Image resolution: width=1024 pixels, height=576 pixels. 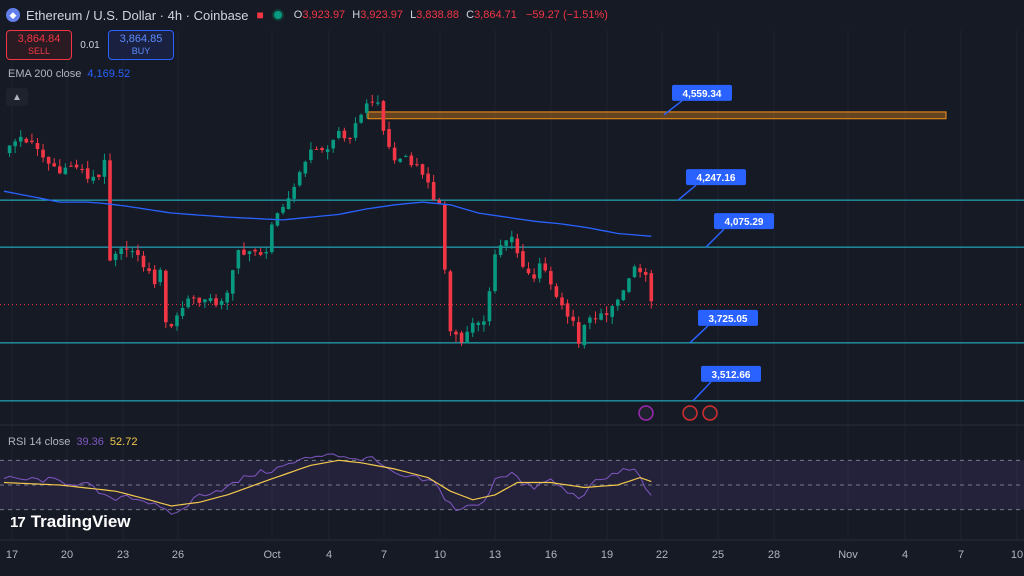 What do you see at coordinates (260, 15) in the screenshot?
I see `alert-icon: ■` at bounding box center [260, 15].